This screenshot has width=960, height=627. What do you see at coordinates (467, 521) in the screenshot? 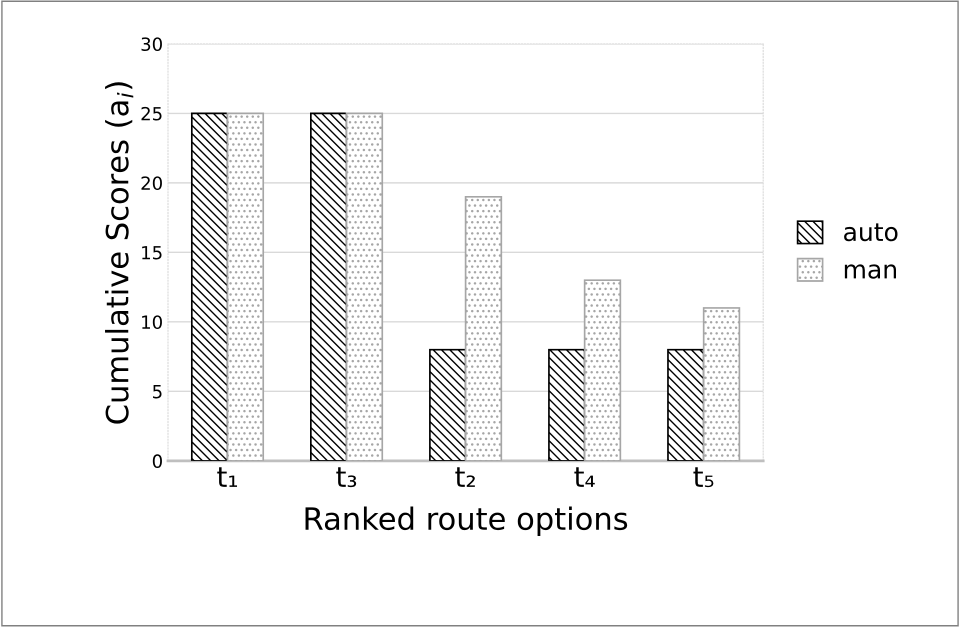
I see `x-axis-title: Ranked route options` at bounding box center [467, 521].